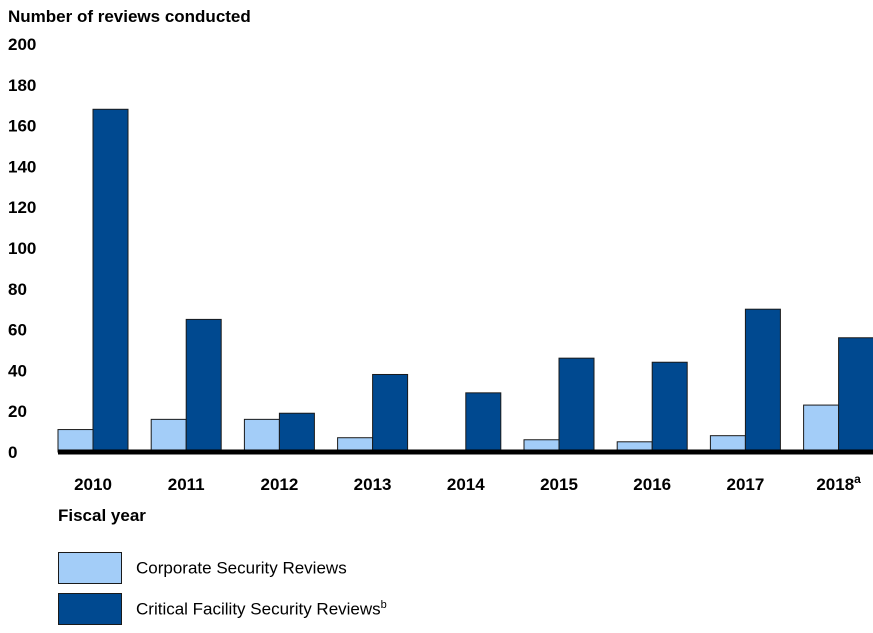 The image size is (873, 633). What do you see at coordinates (279, 484) in the screenshot?
I see `x-tick-label: 2012` at bounding box center [279, 484].